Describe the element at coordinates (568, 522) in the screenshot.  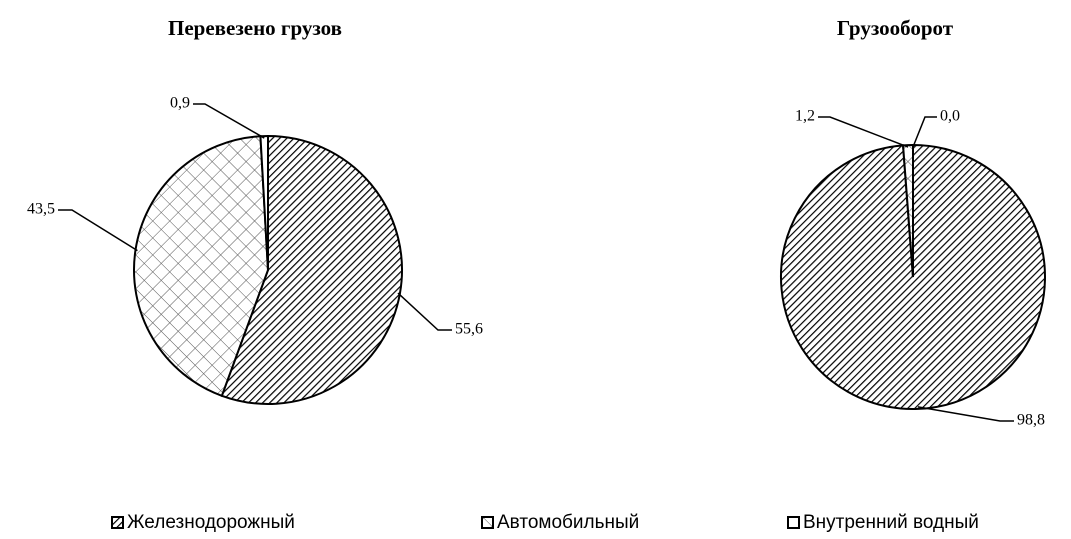
I see `legend-label: Автомобильный` at that location.